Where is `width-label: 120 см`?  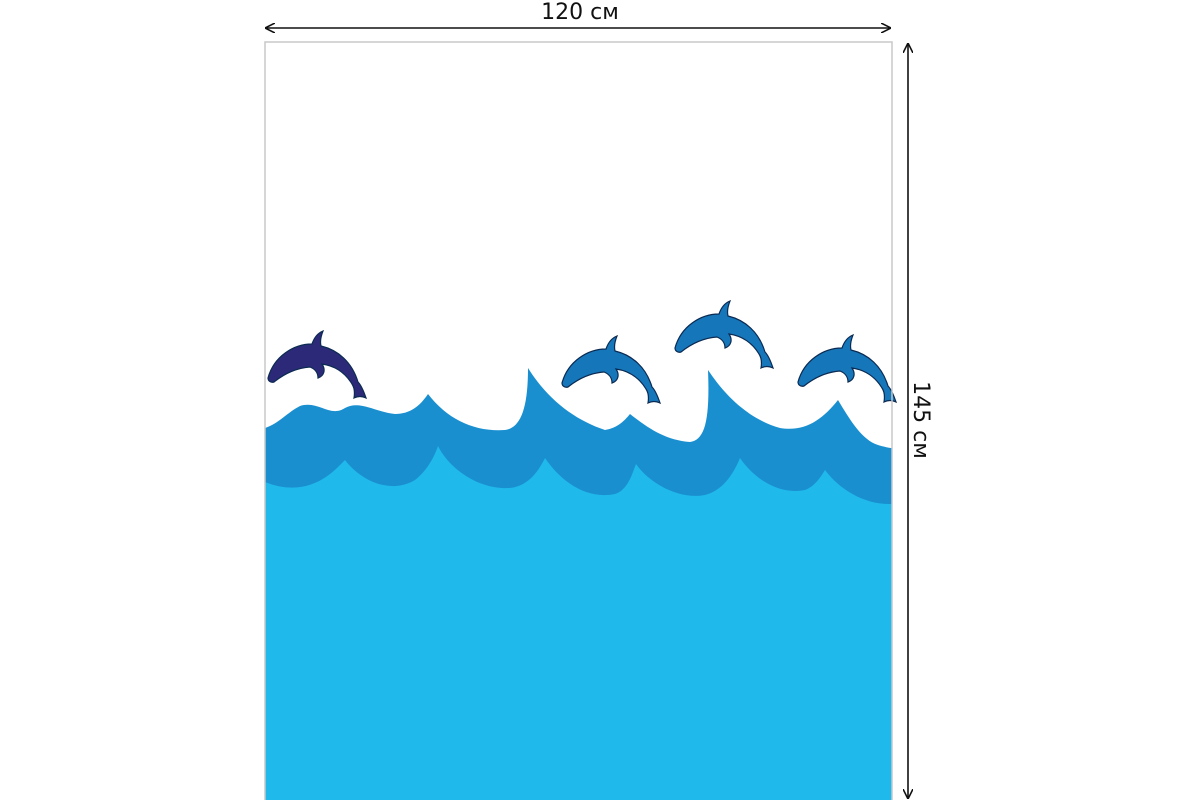 width-label: 120 см is located at coordinates (580, 12).